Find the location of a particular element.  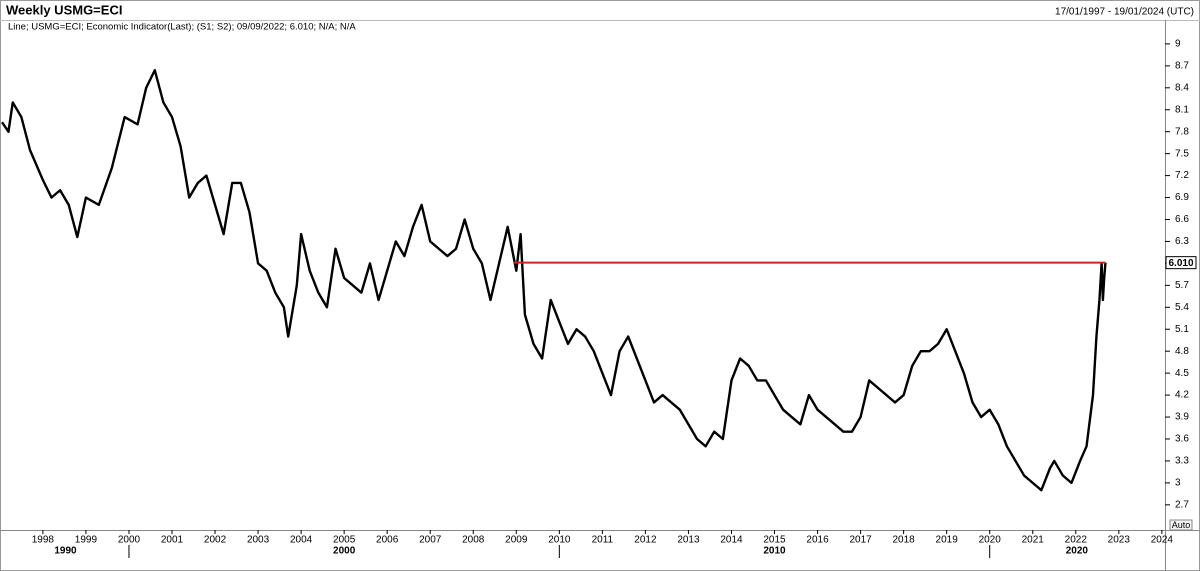

y-tick-label: 9 is located at coordinates (1178, 44).